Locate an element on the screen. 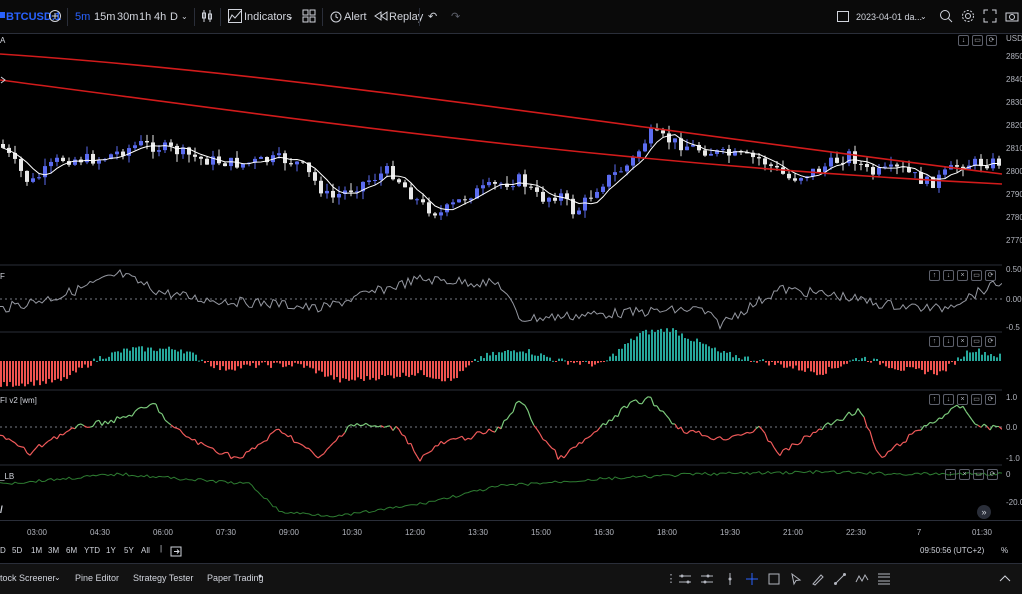 This screenshot has height=594, width=1022. go-to-date-icon is located at coordinates (176, 552).